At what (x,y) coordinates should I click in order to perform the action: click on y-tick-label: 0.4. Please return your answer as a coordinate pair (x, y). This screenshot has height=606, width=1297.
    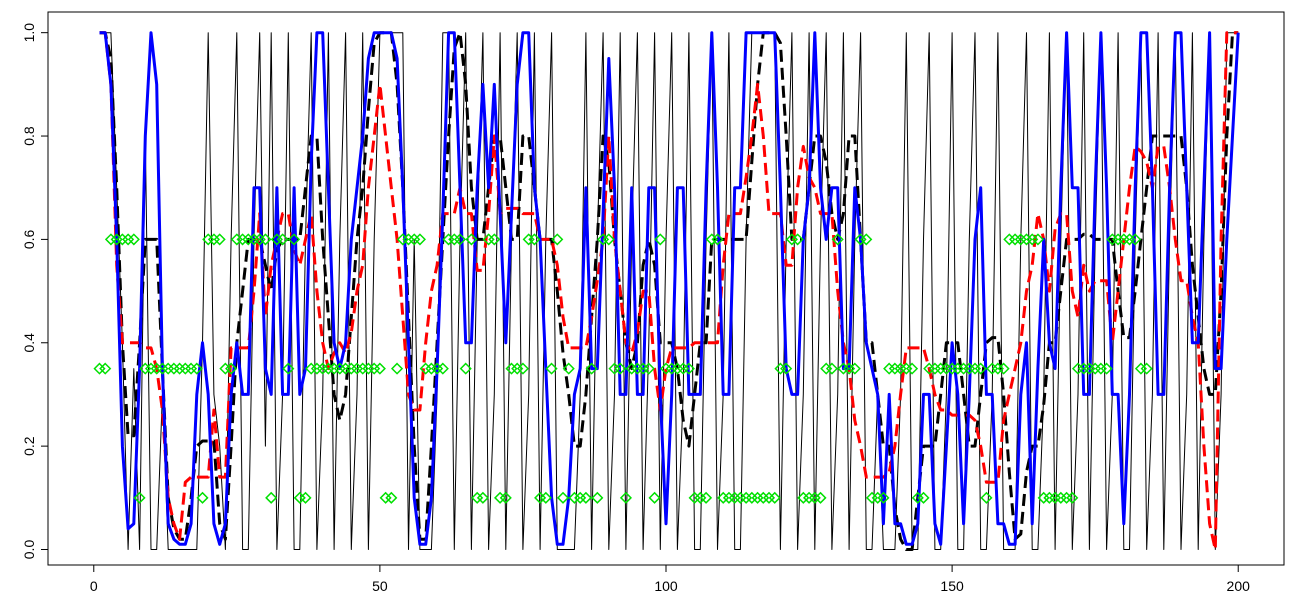
    Looking at the image, I should click on (29, 343).